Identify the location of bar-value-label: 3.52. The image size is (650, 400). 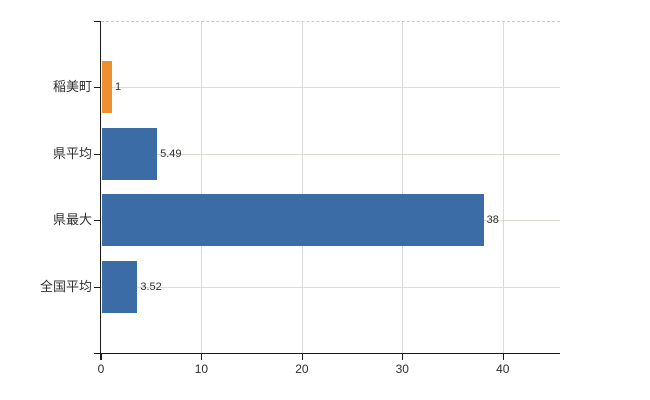
(151, 286).